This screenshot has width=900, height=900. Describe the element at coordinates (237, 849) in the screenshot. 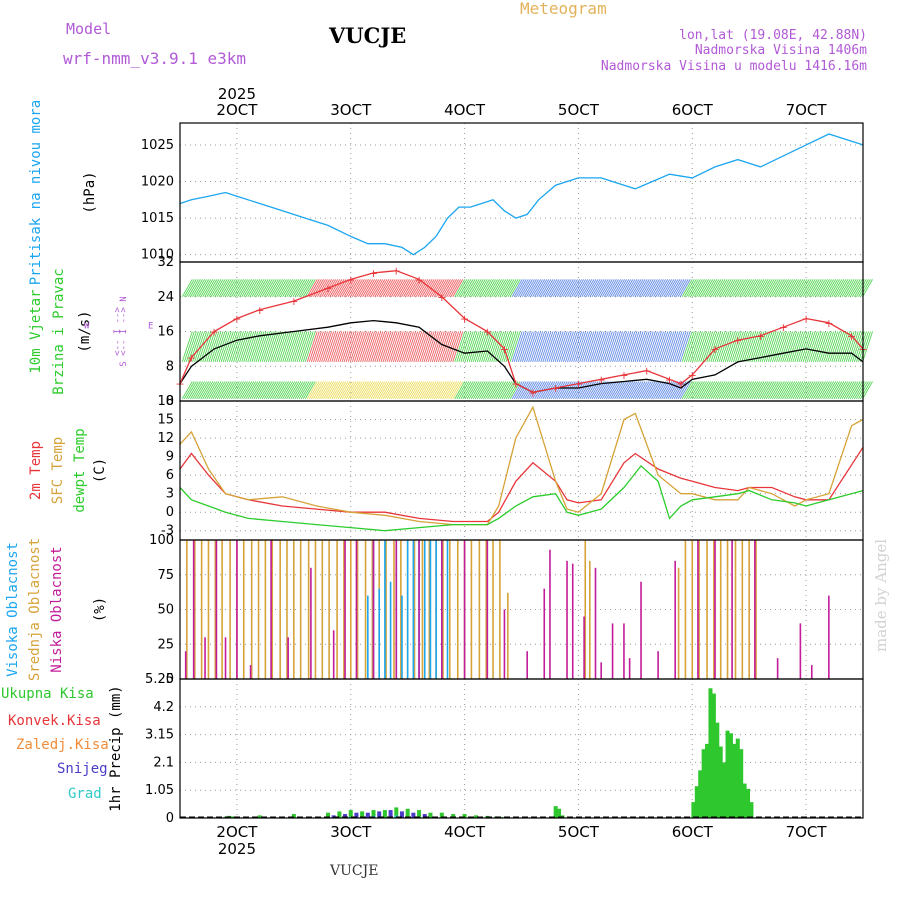

I see `bottom-year-label: 2025` at that location.